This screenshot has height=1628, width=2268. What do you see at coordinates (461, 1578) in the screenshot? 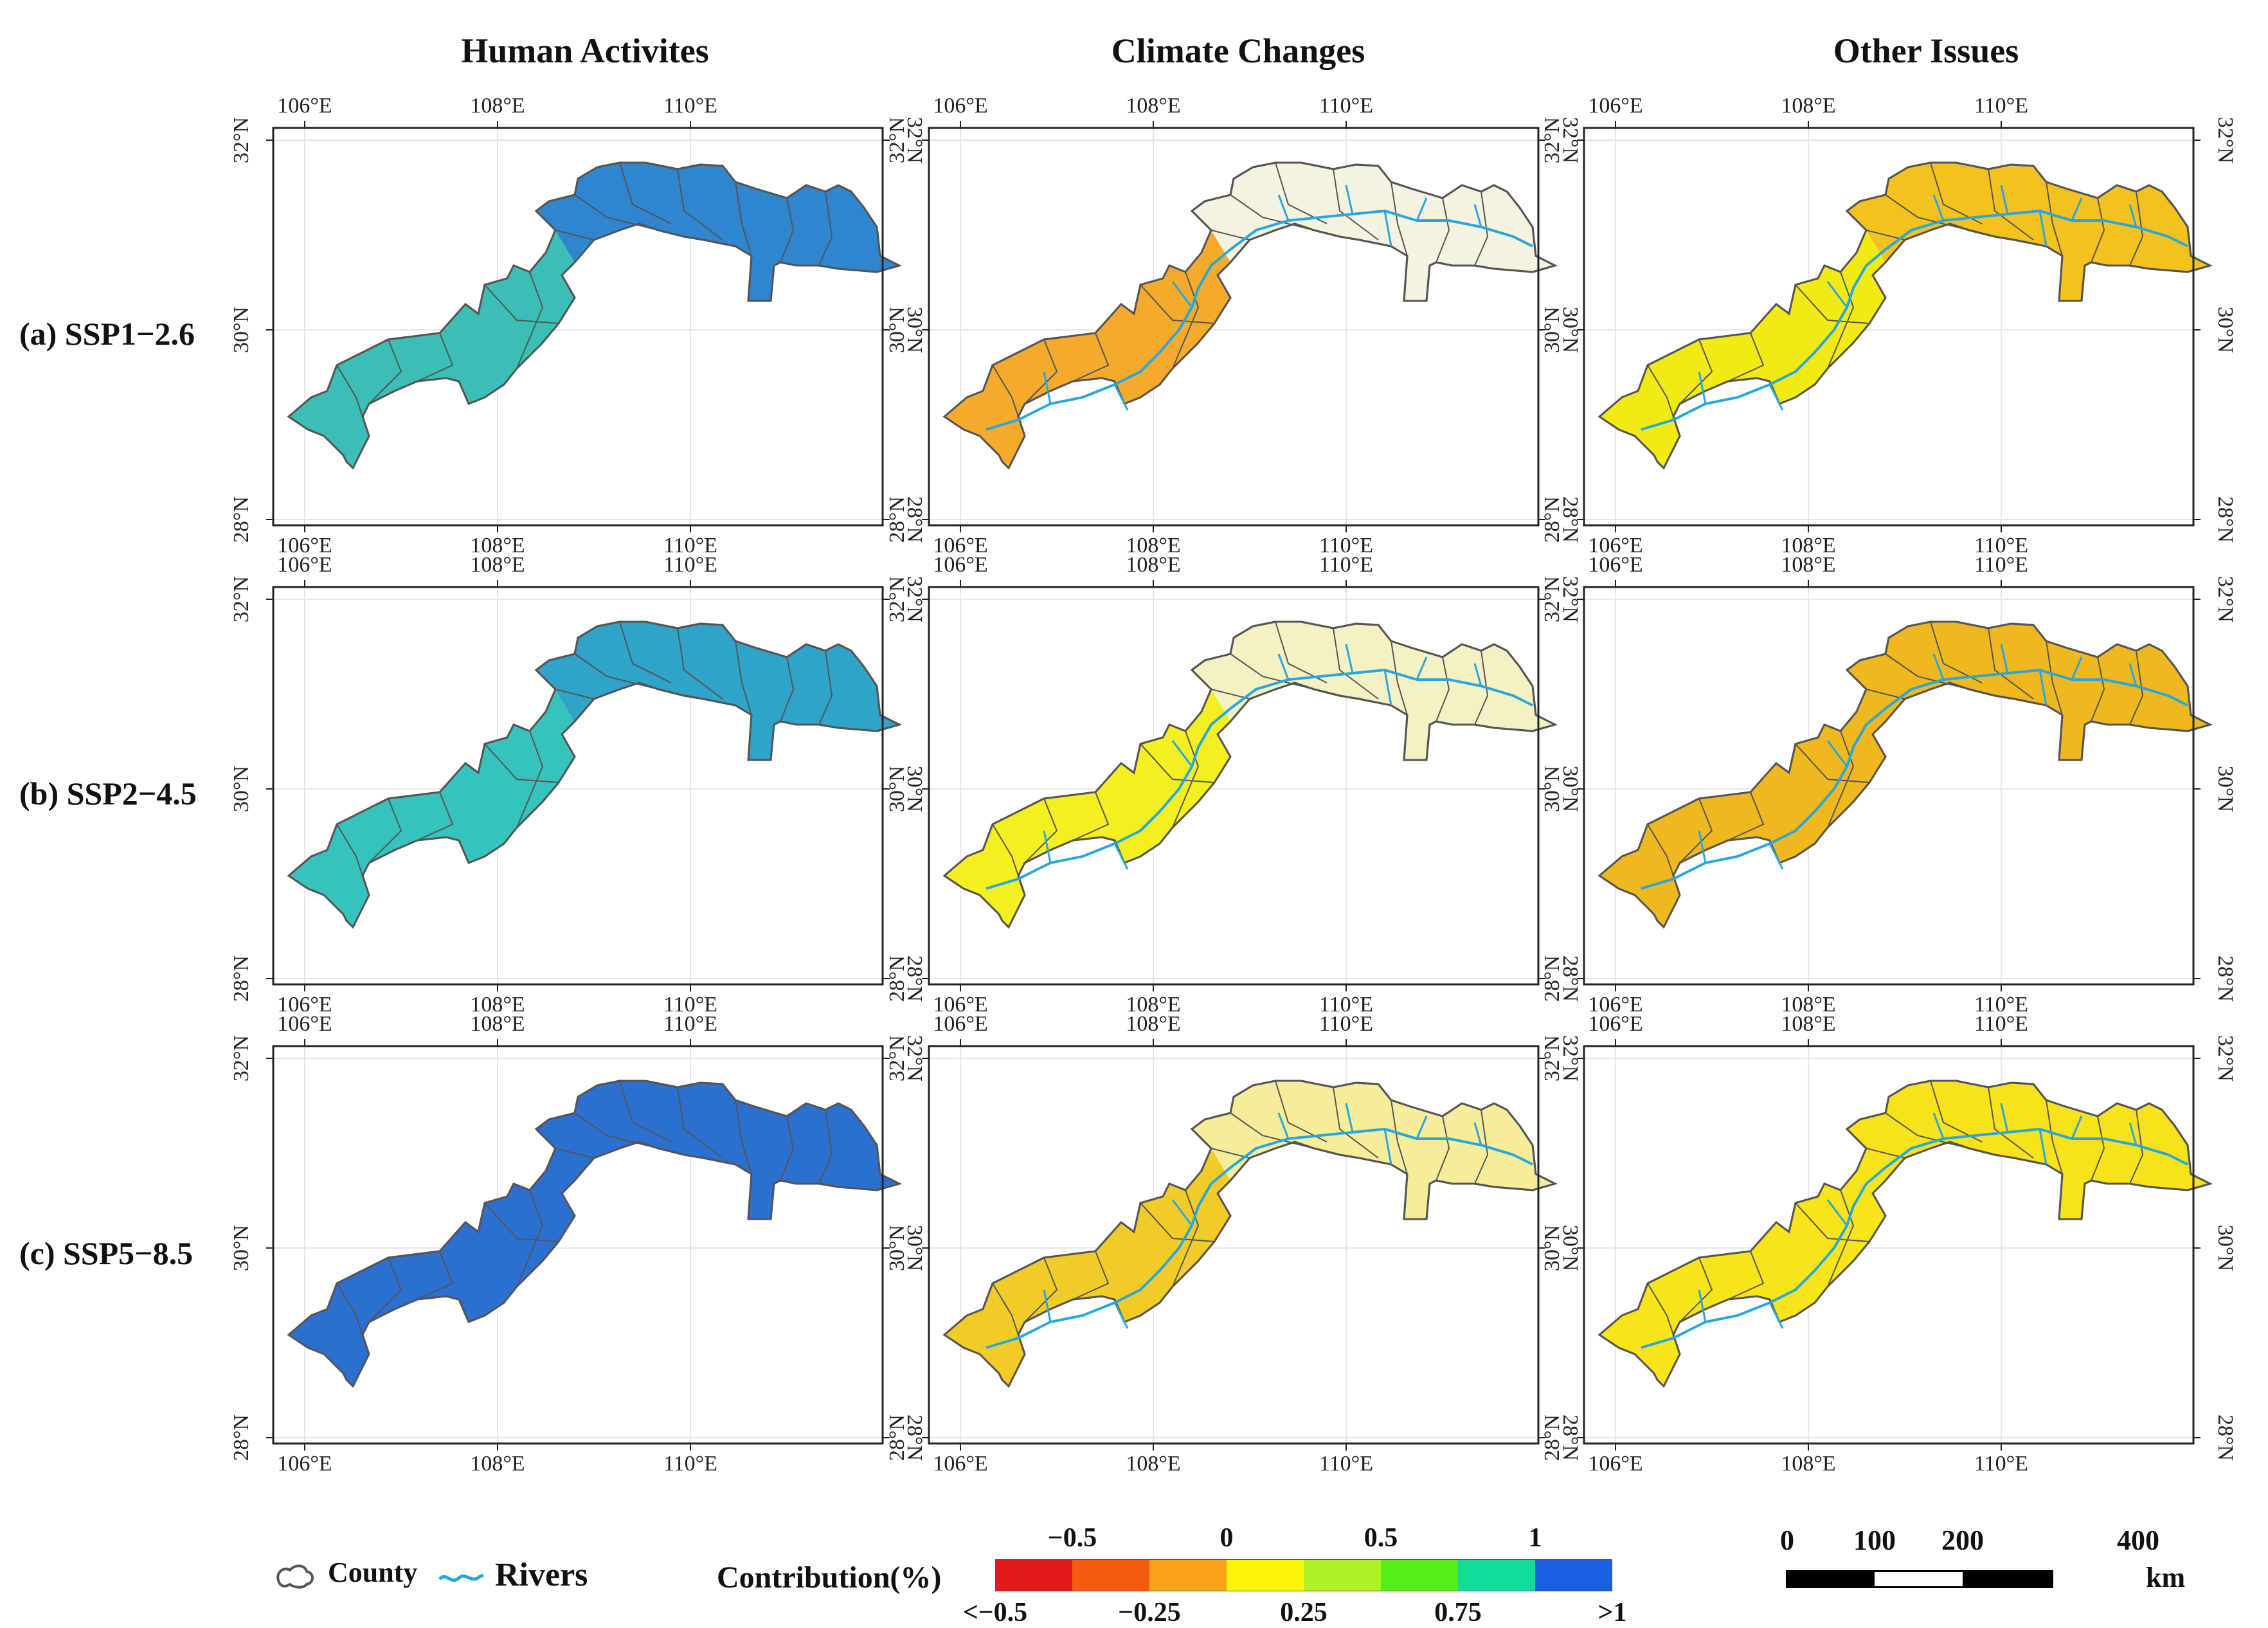
I see `river-line-icon` at bounding box center [461, 1578].